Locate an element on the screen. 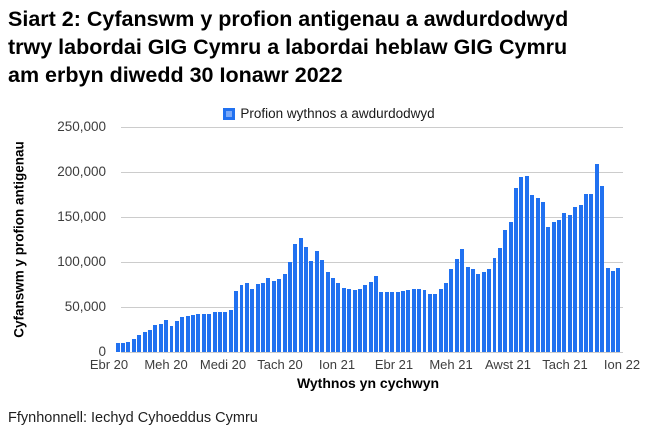 This screenshot has height=445, width=658. x-tick-label: Ebr 20 is located at coordinates (109, 364).